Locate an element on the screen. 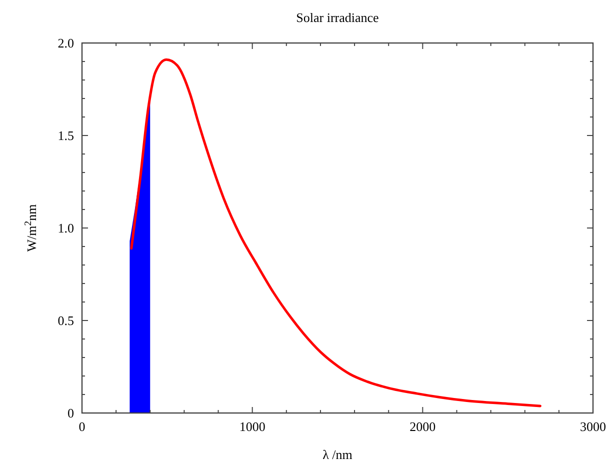  y-tick-label: 0.5 is located at coordinates (66, 320).